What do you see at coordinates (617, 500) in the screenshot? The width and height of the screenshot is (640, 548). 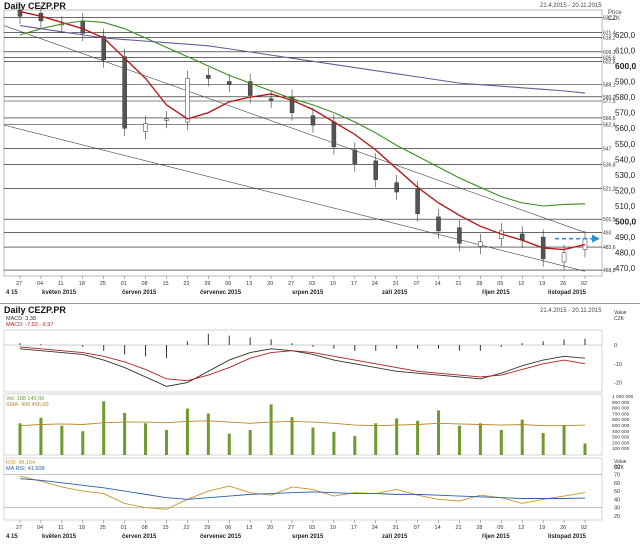 I see `rsi-axis-label: 40` at bounding box center [617, 500].